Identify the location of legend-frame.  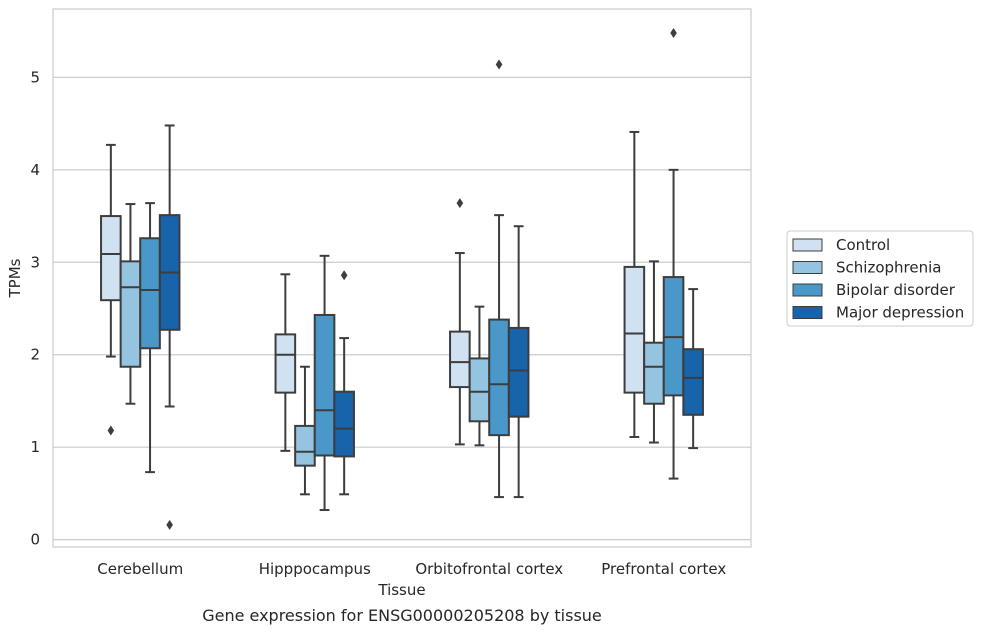
(880, 278).